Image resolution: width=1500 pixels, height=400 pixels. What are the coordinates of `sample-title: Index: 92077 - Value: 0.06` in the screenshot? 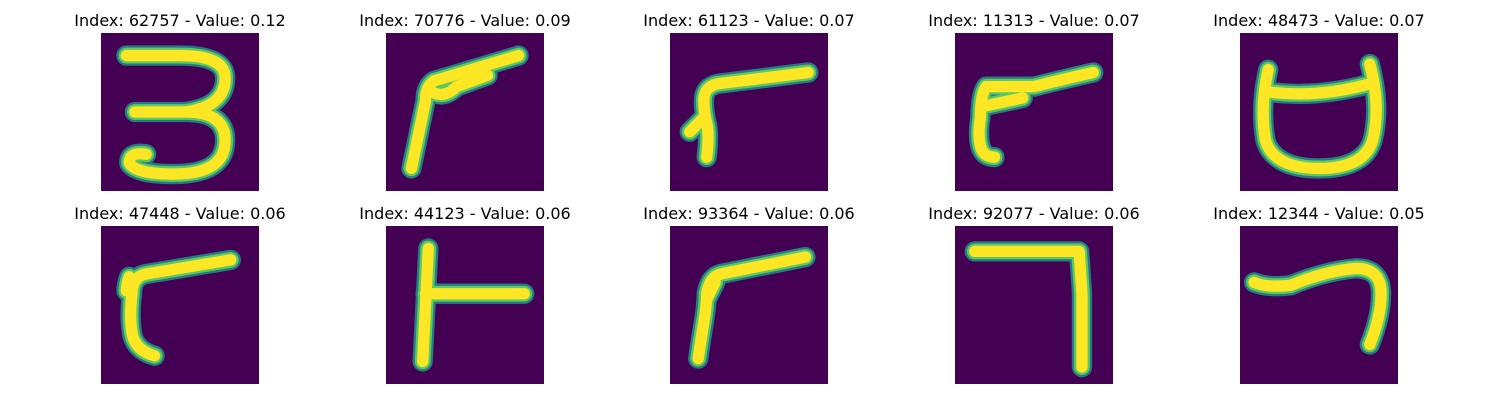 It's located at (1034, 213).